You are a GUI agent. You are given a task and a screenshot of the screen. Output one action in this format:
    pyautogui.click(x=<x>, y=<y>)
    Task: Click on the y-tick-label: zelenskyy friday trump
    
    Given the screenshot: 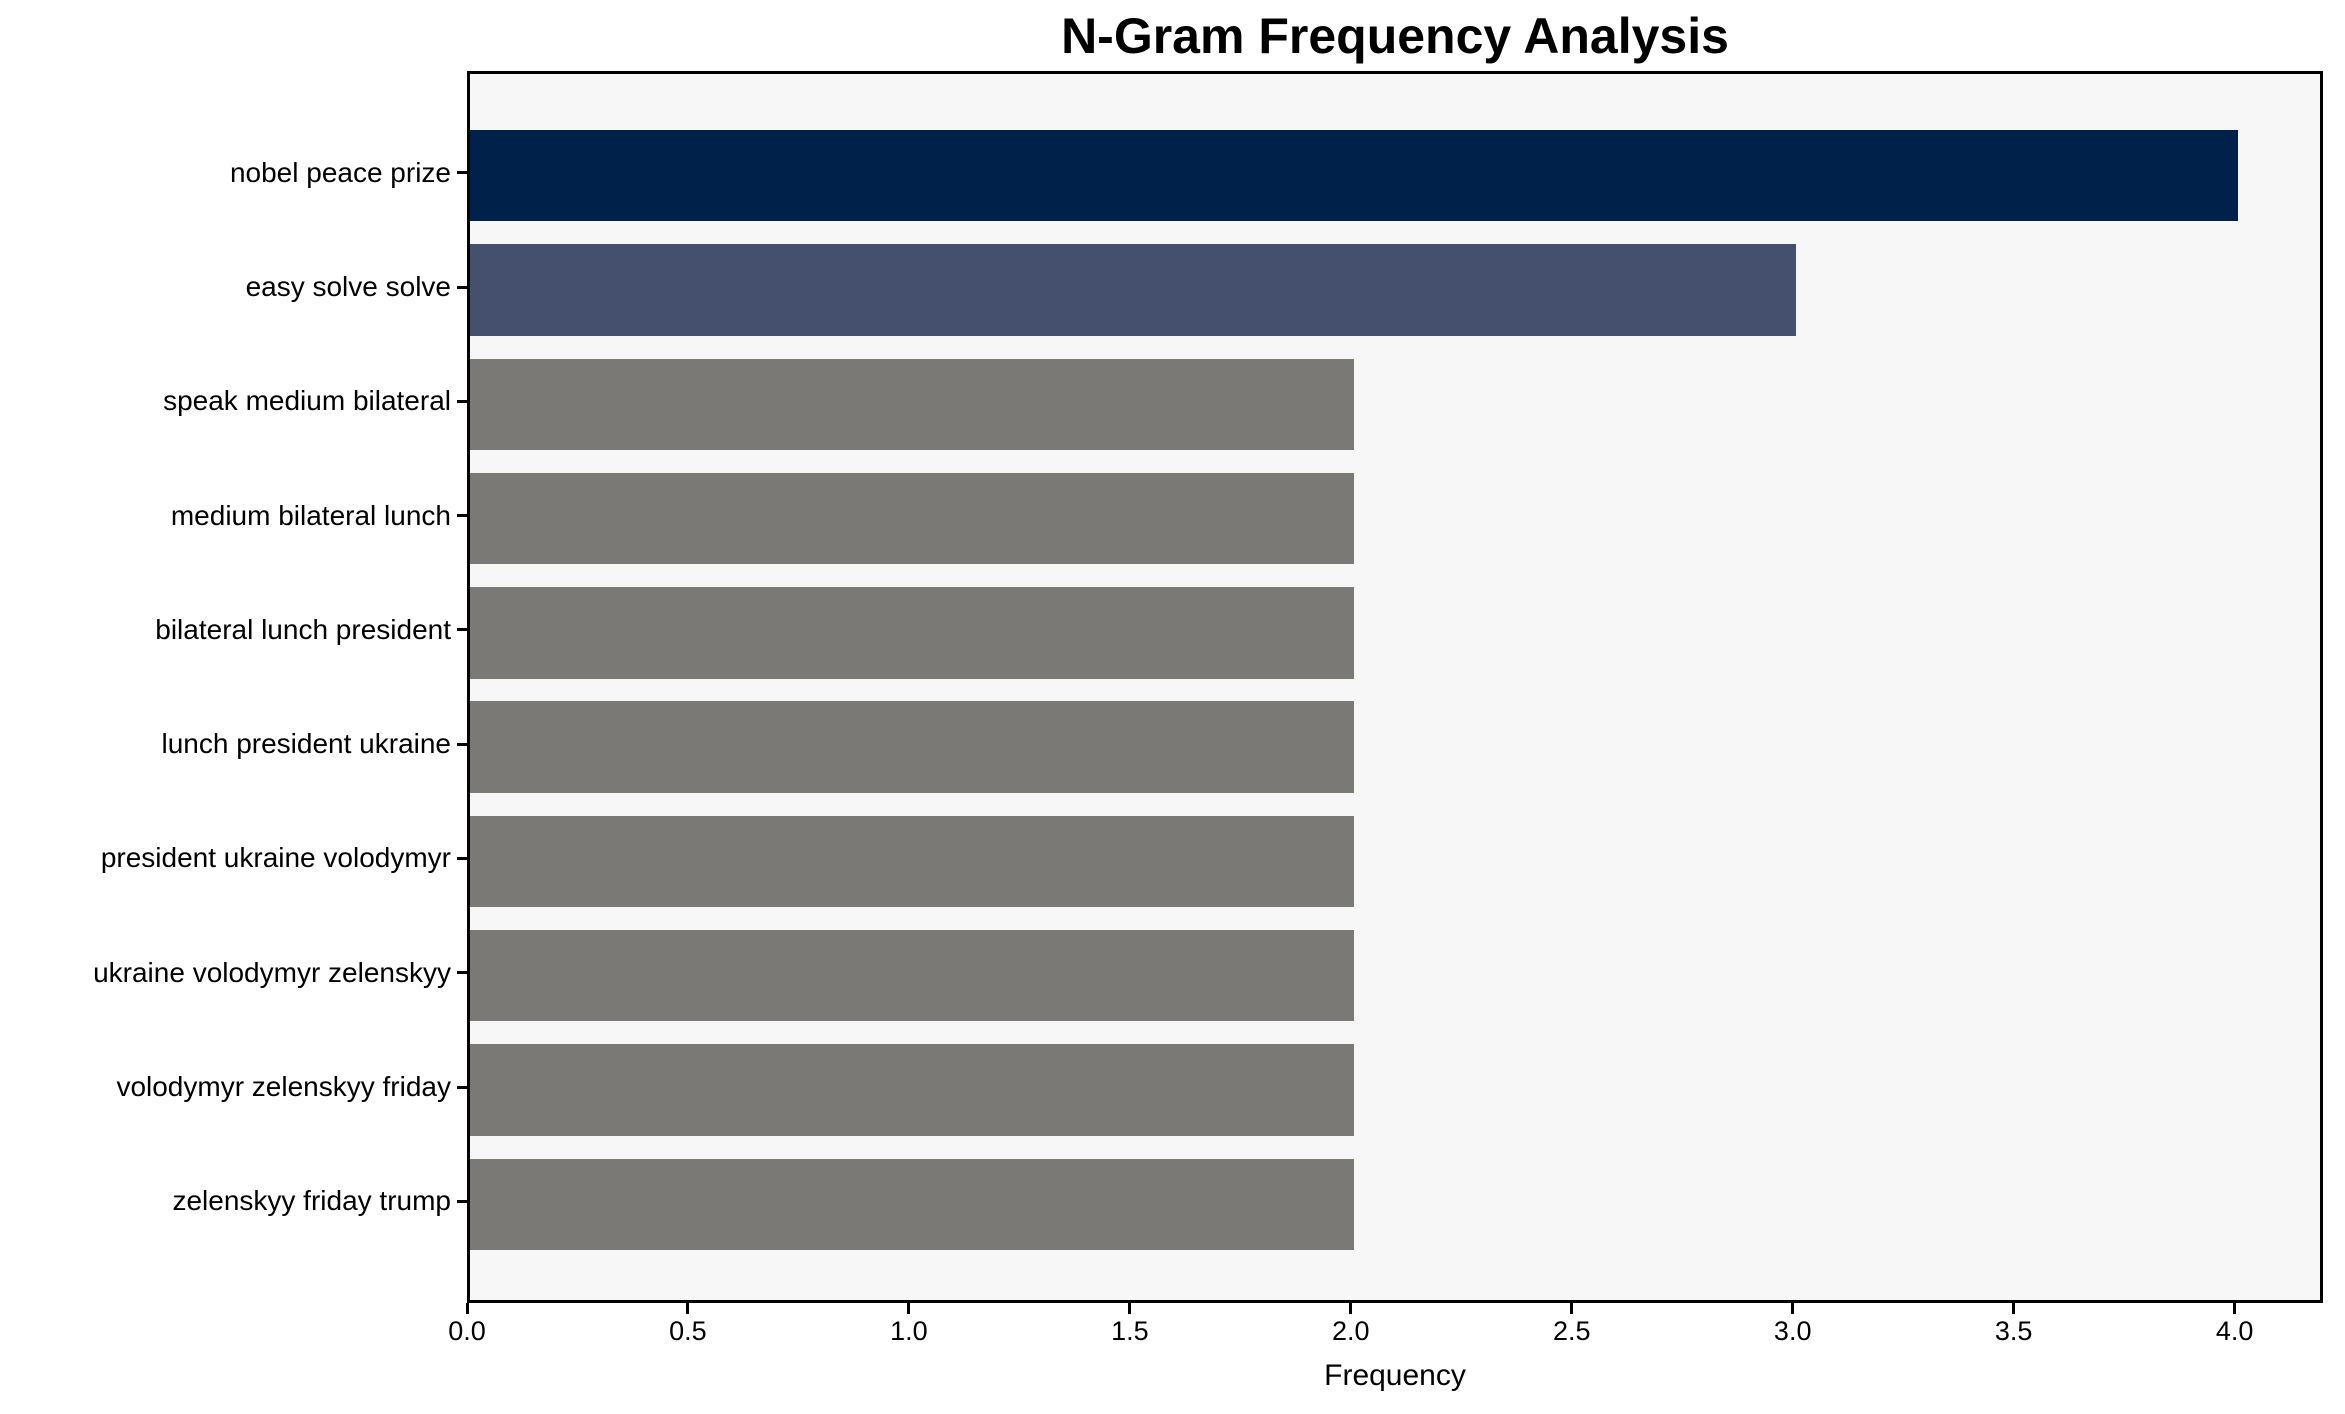 What is the action you would take?
    pyautogui.click(x=311, y=1201)
    